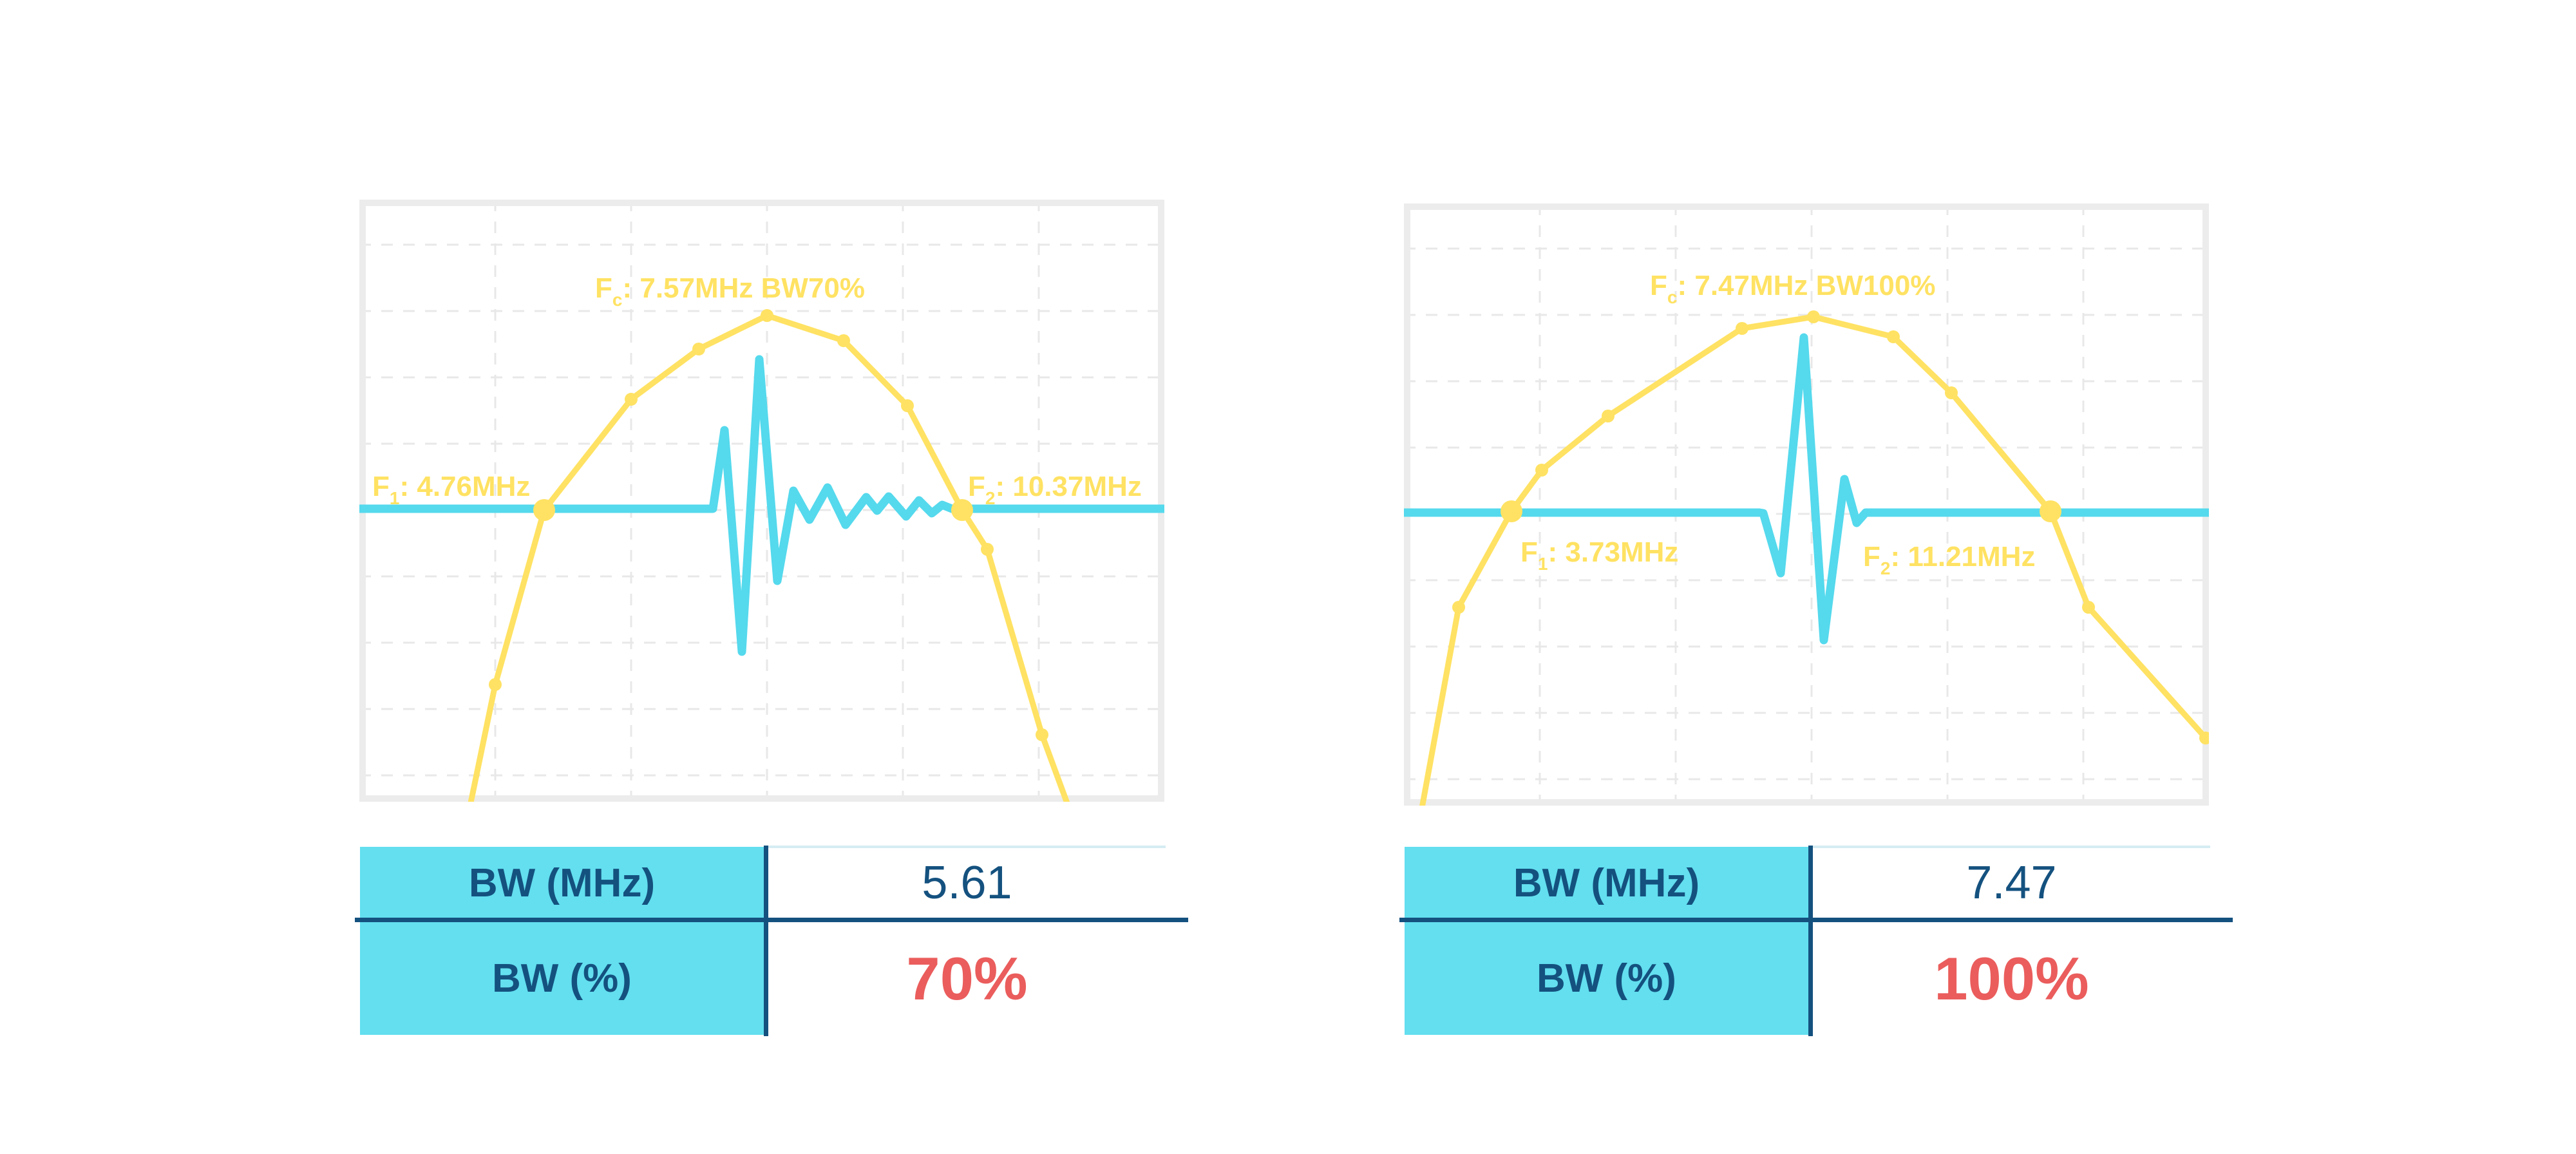 Image resolution: width=2576 pixels, height=1154 pixels. What do you see at coordinates (1055, 490) in the screenshot?
I see `f2-label: F2: 10.37MHz` at bounding box center [1055, 490].